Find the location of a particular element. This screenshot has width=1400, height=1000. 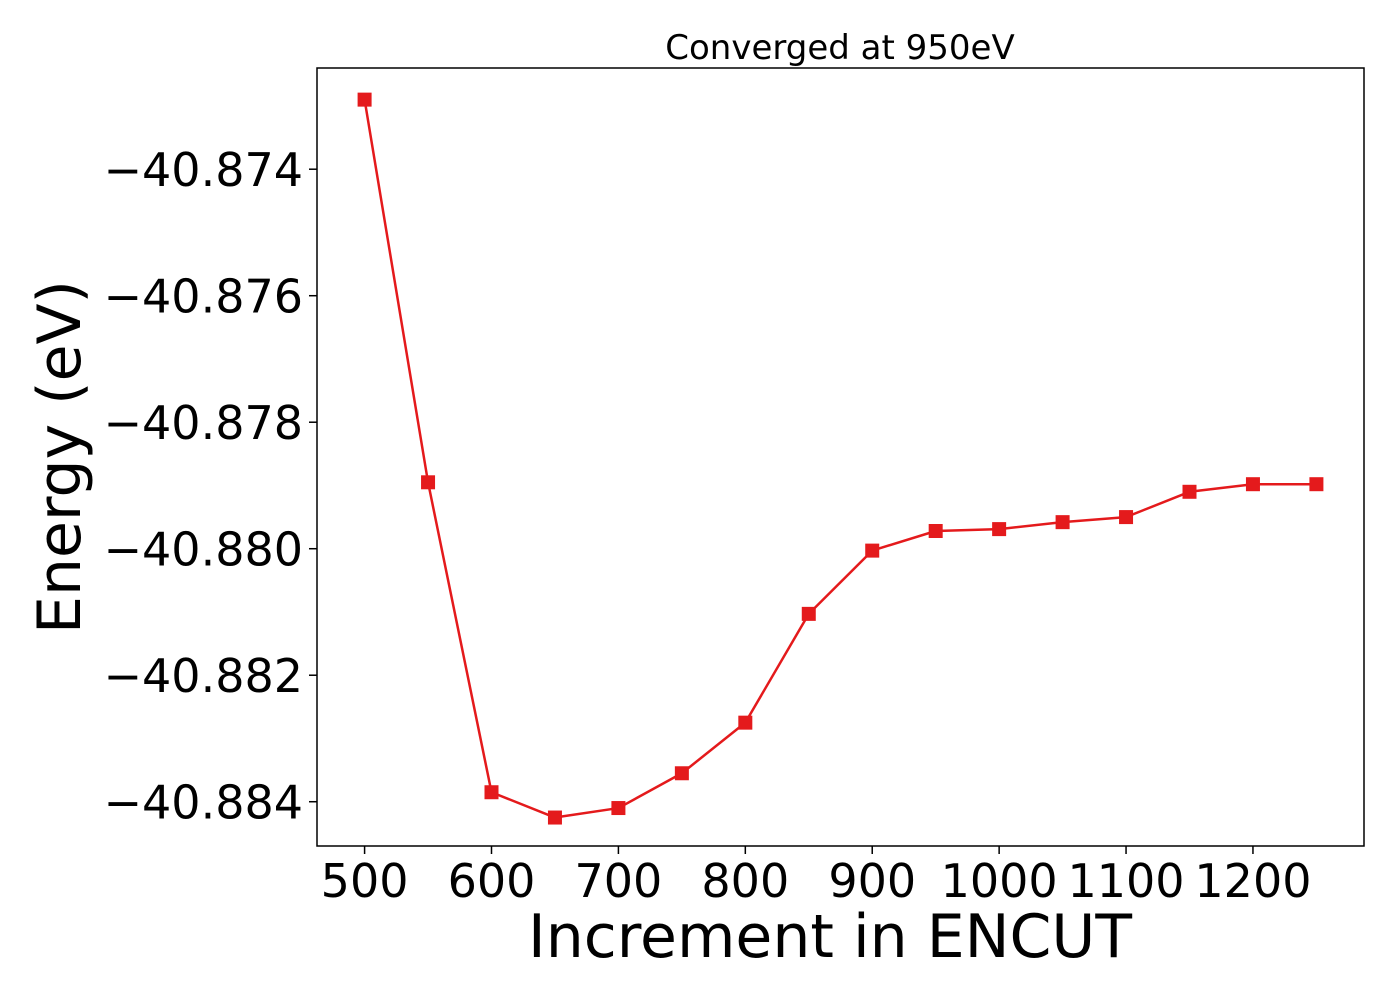

y-axis-title: Energy (eV) is located at coordinates (60, 457).